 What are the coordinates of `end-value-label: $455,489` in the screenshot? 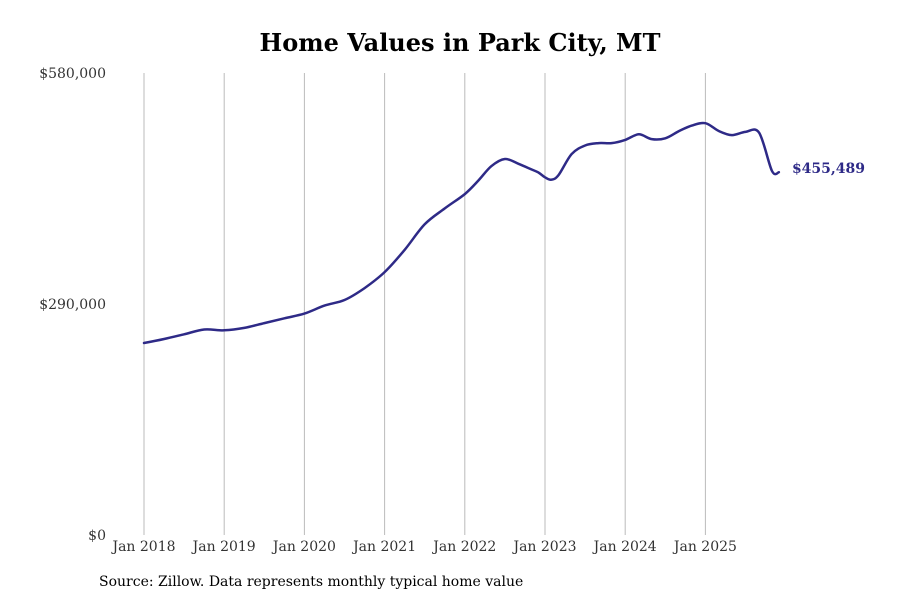 It's located at (828, 169).